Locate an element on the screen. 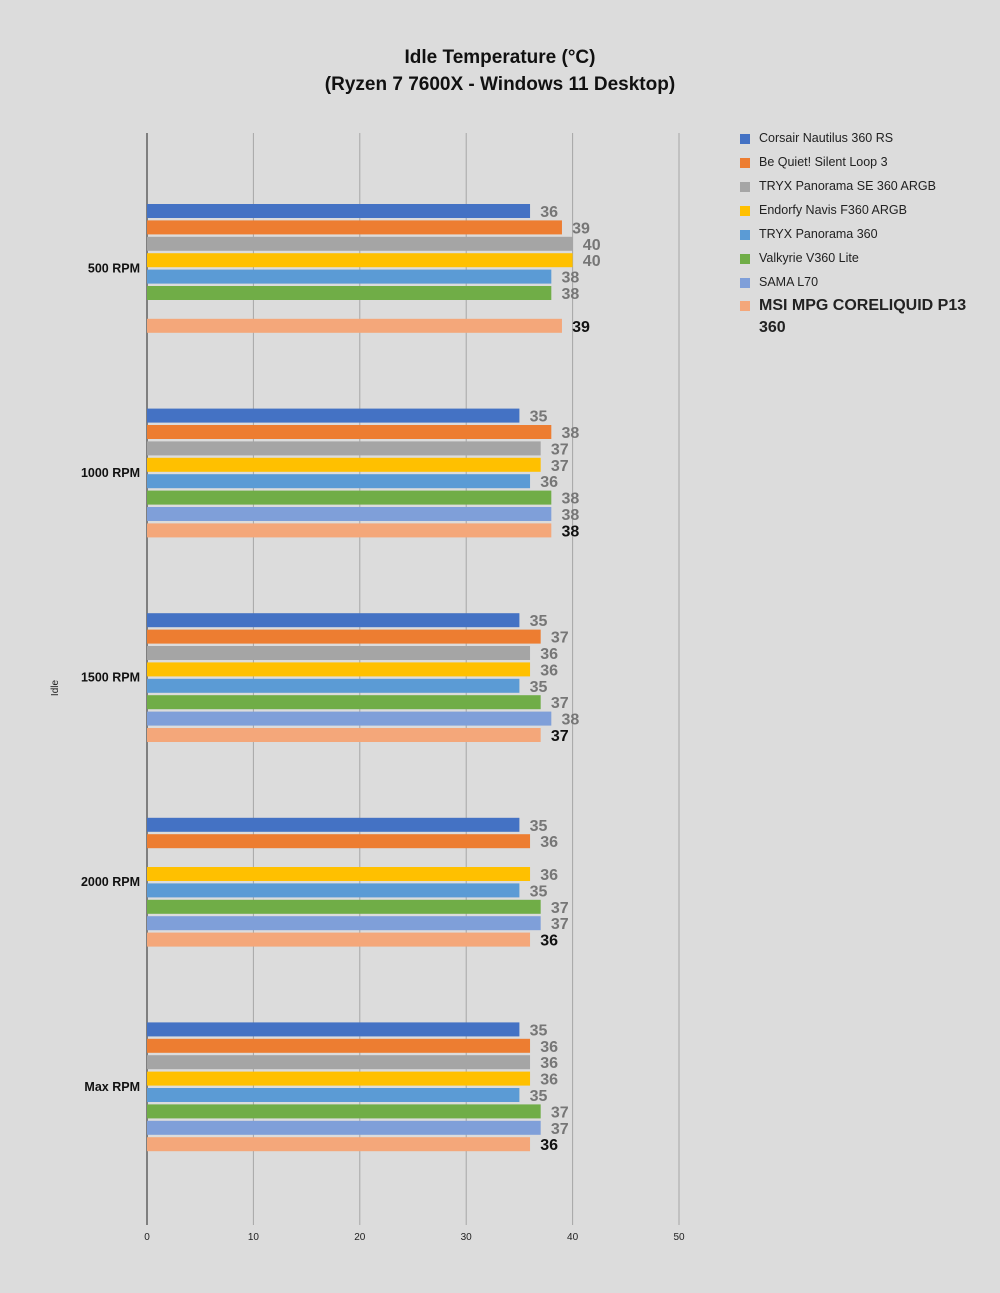 The image size is (1000, 1293). y-axis-title: Idle is located at coordinates (55, 688).